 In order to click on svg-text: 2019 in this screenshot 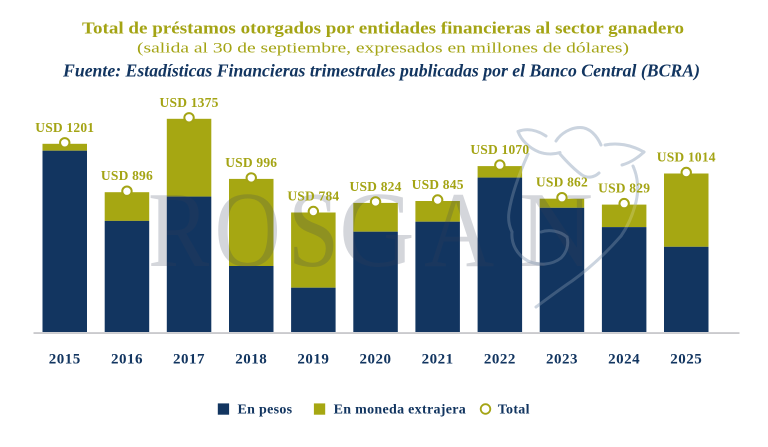, I will do `click(313, 360)`.